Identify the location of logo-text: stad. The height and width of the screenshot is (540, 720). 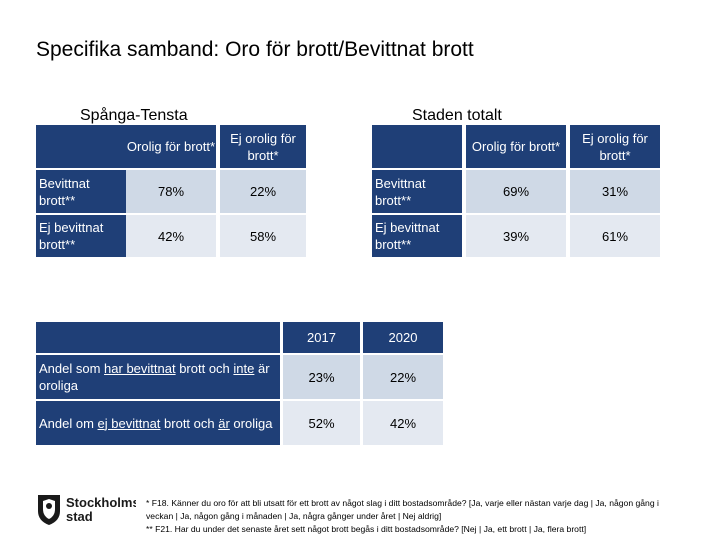
(79, 516).